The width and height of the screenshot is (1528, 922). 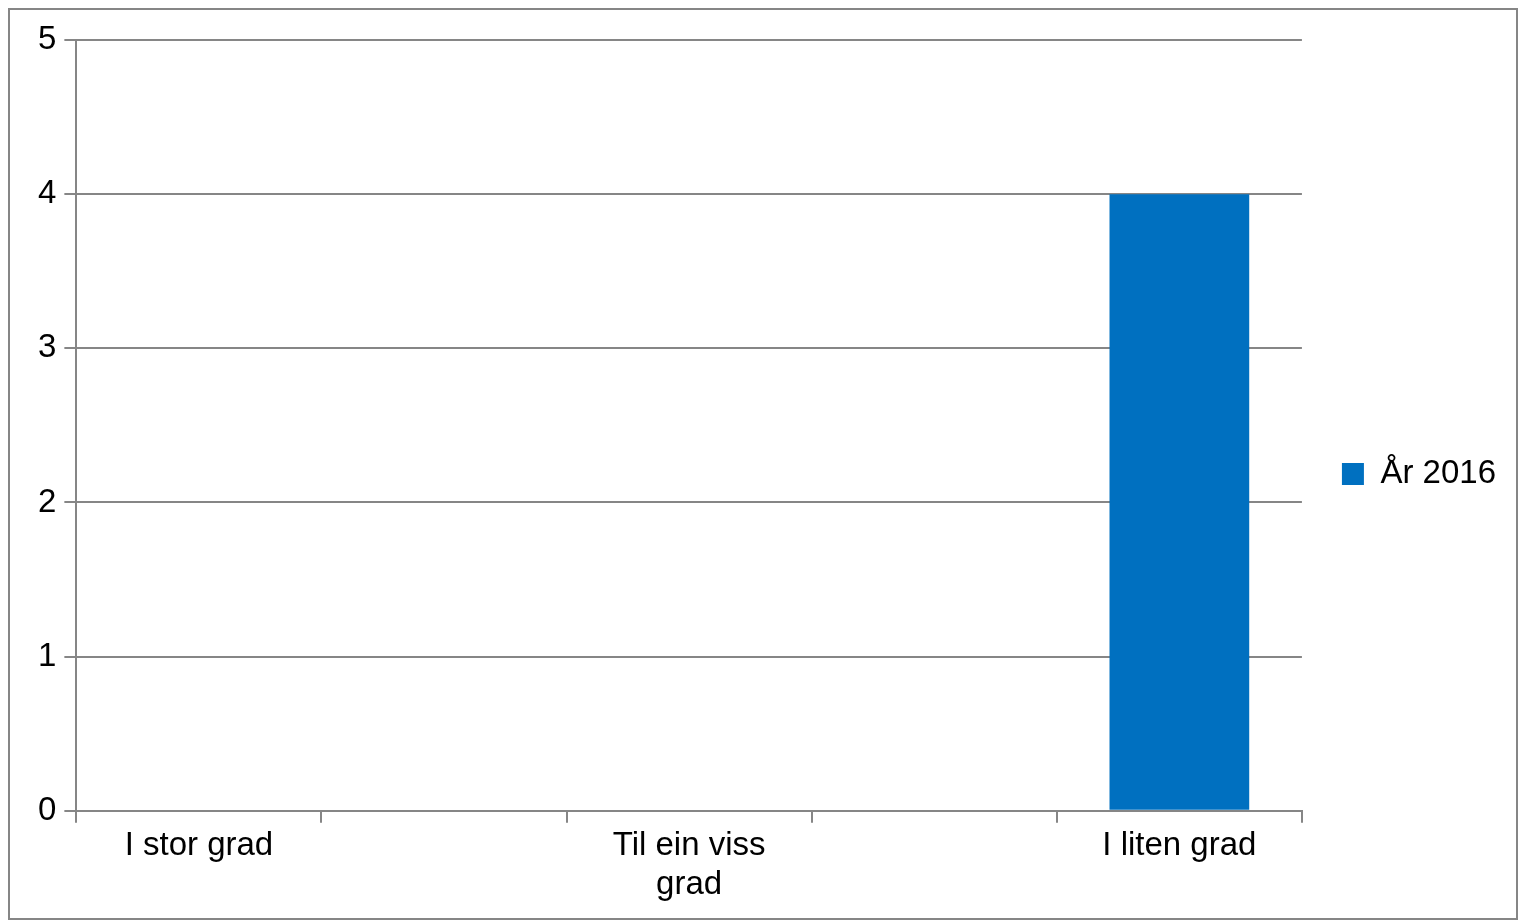 I want to click on y-tick-label: 0, so click(x=47, y=808).